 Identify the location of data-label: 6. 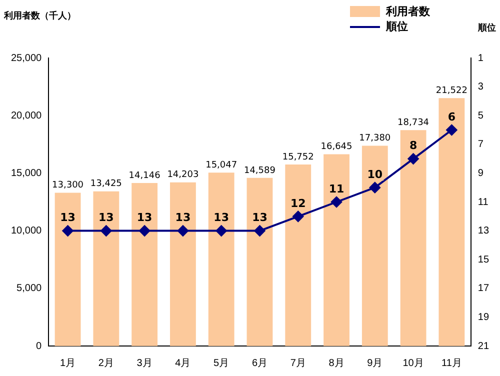
(452, 117).